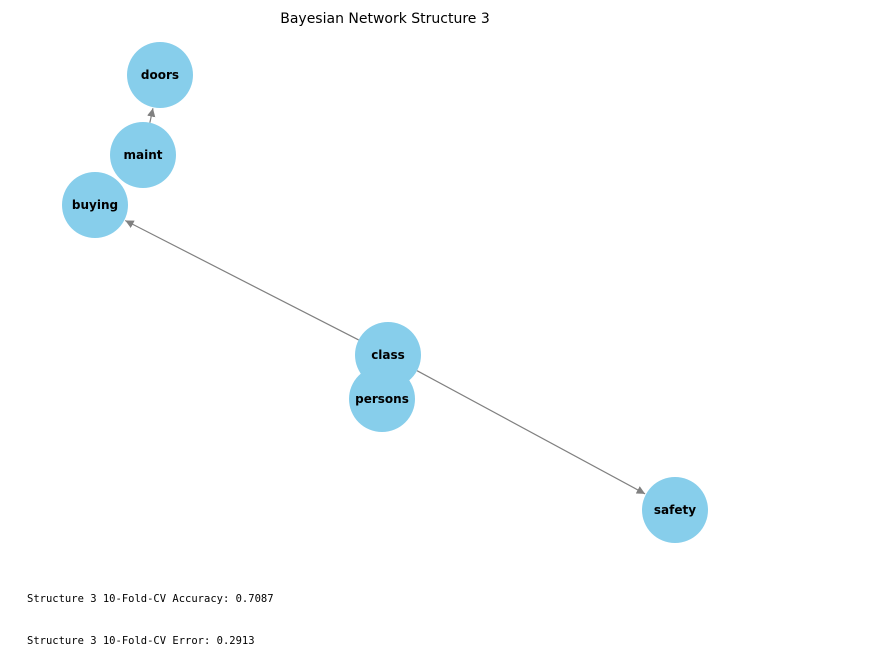 This screenshot has height=662, width=887. Describe the element at coordinates (388, 355) in the screenshot. I see `node-label-class: class` at that location.